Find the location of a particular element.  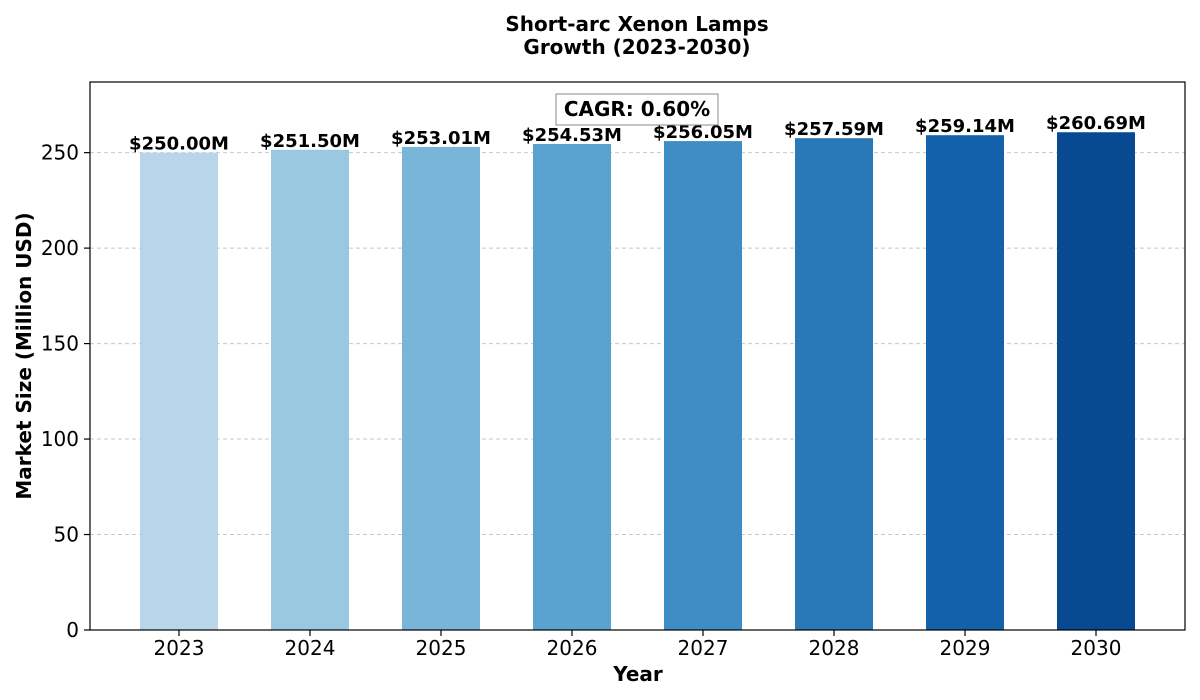

bar-value-label: $253.01M is located at coordinates (441, 138).